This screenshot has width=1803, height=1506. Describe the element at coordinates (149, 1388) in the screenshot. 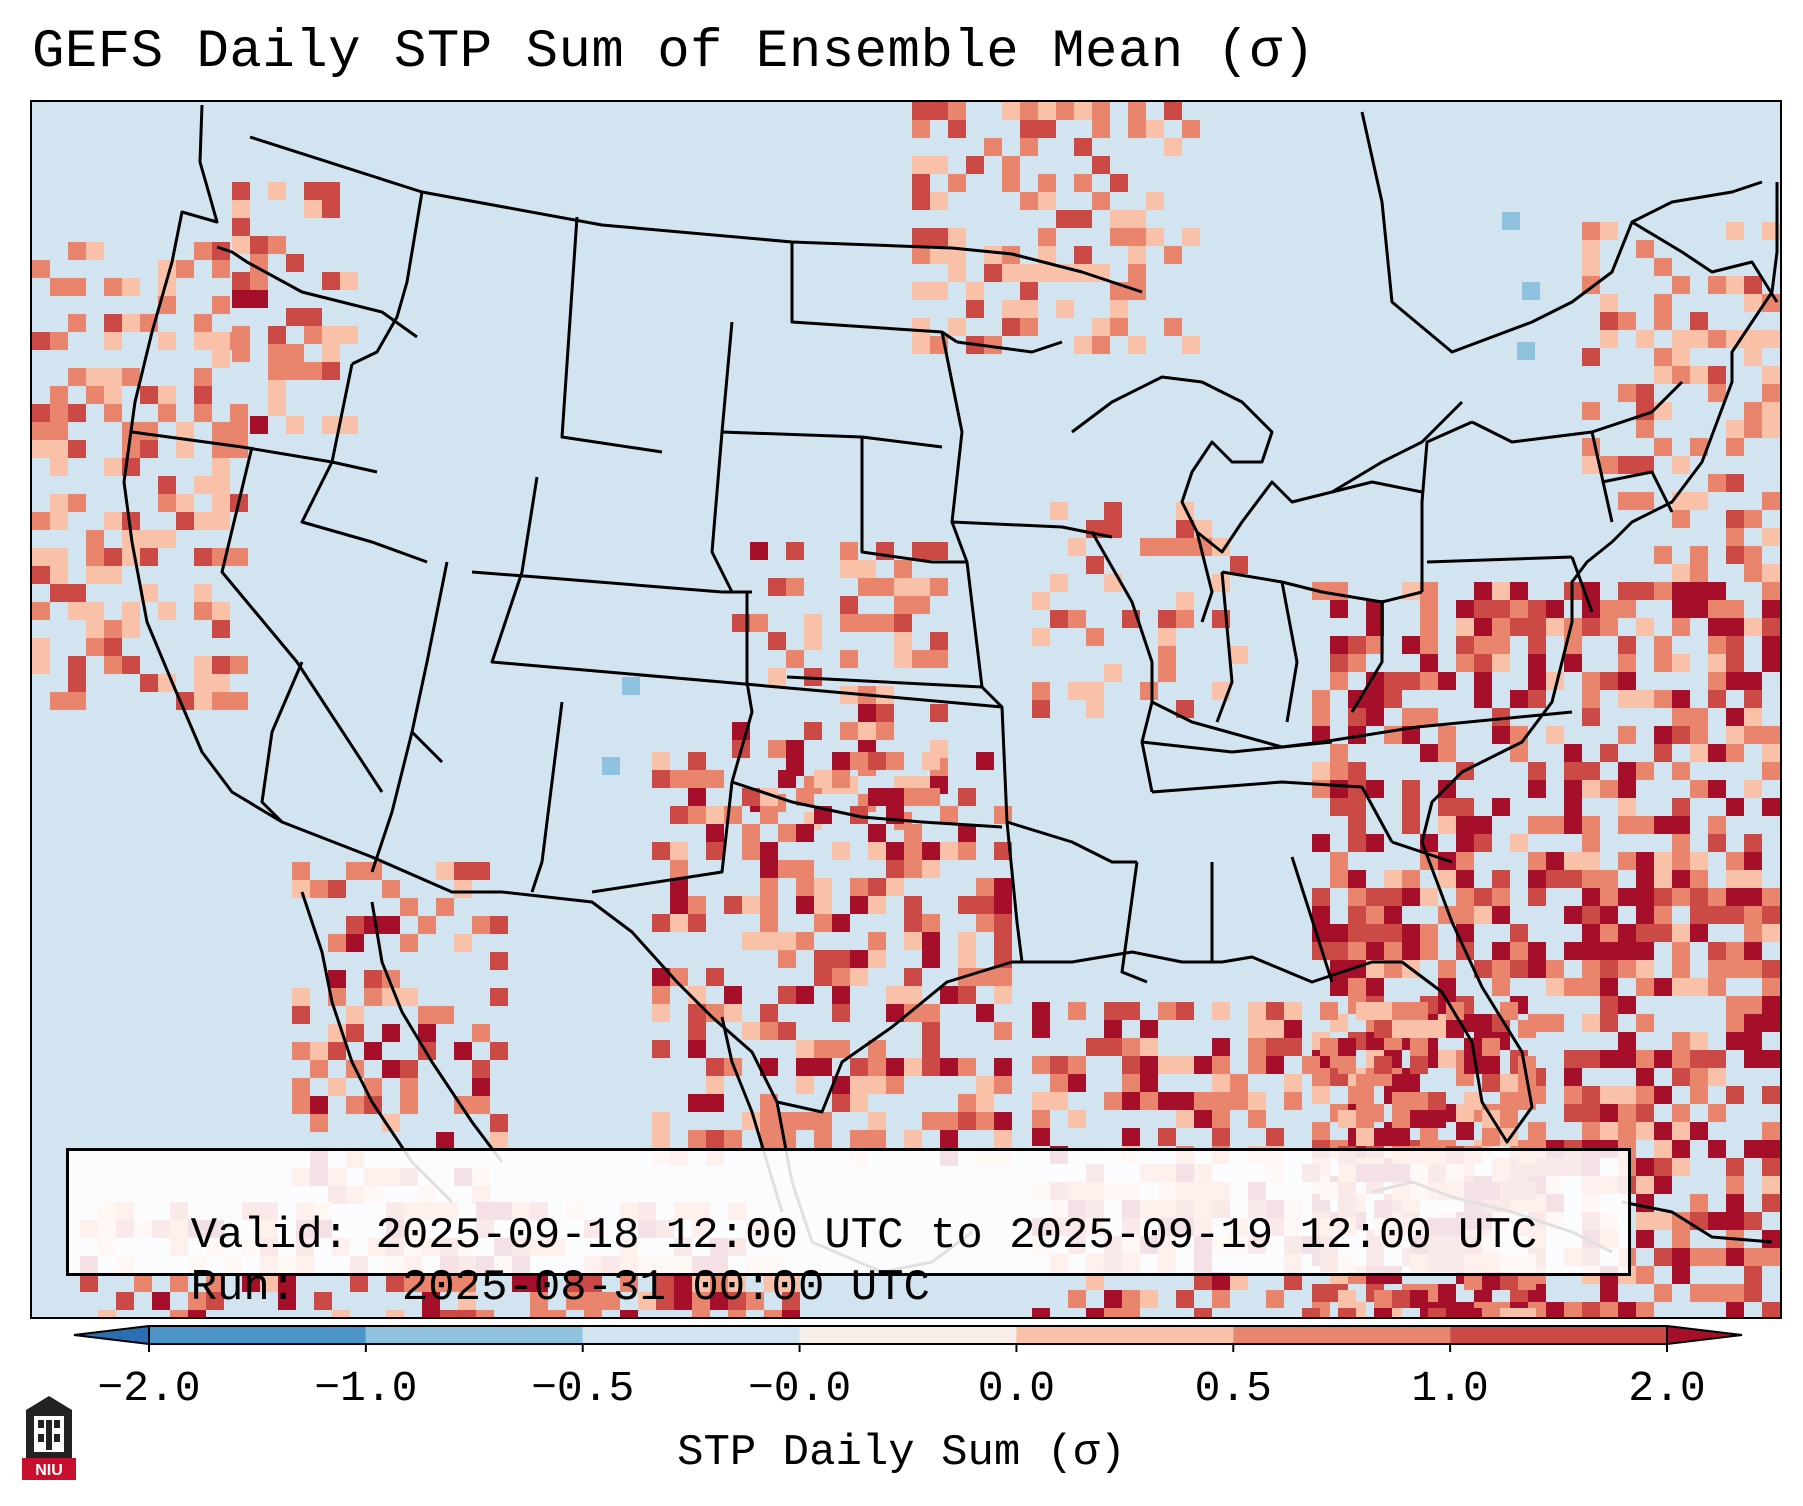

I see `tick-label: −2.0` at that location.